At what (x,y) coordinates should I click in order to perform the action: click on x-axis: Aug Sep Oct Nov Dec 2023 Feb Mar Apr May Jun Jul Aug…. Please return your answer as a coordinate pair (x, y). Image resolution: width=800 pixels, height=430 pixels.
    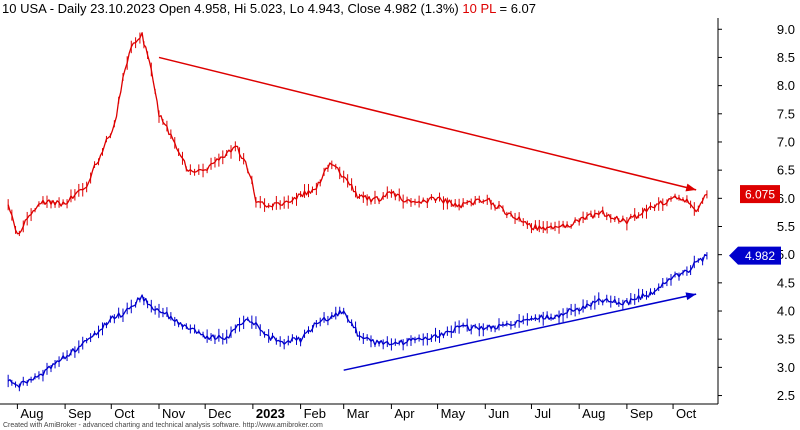
    Looking at the image, I should click on (356, 412).